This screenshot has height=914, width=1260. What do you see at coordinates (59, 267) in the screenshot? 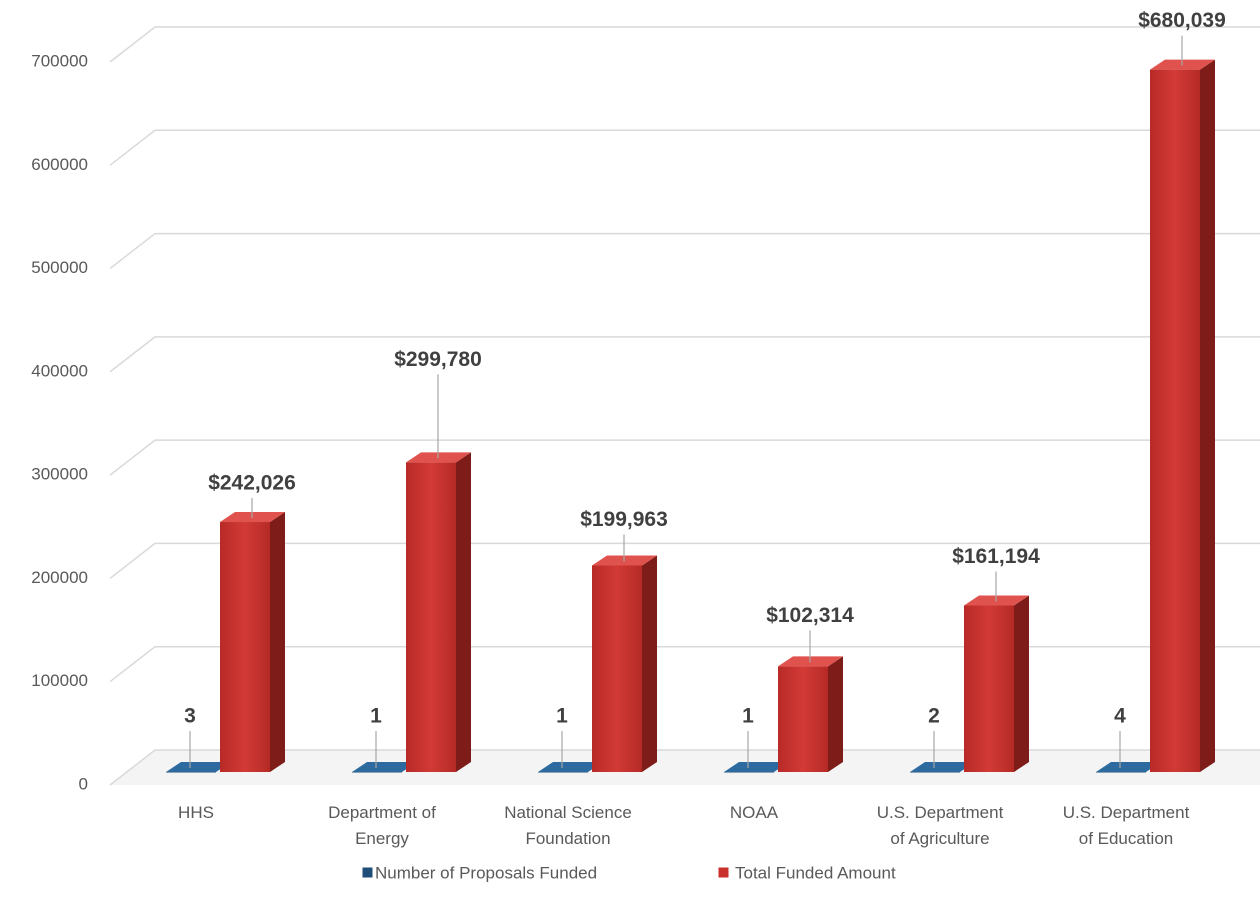
I see `y-tick-label: 500000` at bounding box center [59, 267].